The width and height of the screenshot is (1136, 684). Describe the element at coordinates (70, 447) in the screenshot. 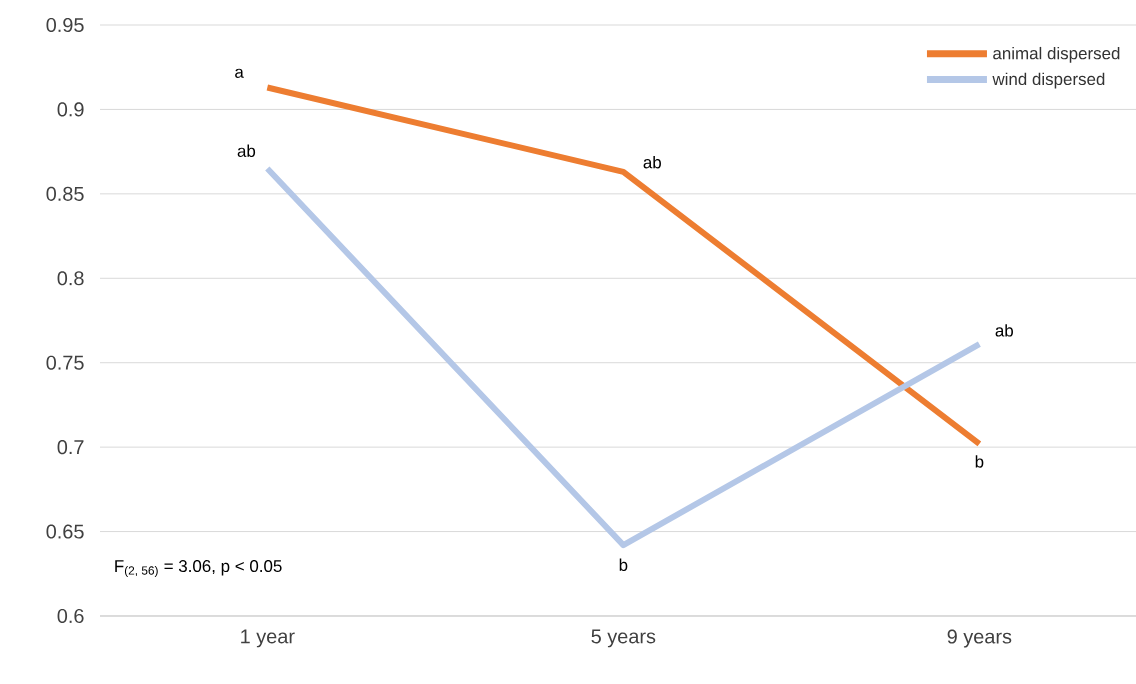

I see `y-tick-label: 0.7` at that location.